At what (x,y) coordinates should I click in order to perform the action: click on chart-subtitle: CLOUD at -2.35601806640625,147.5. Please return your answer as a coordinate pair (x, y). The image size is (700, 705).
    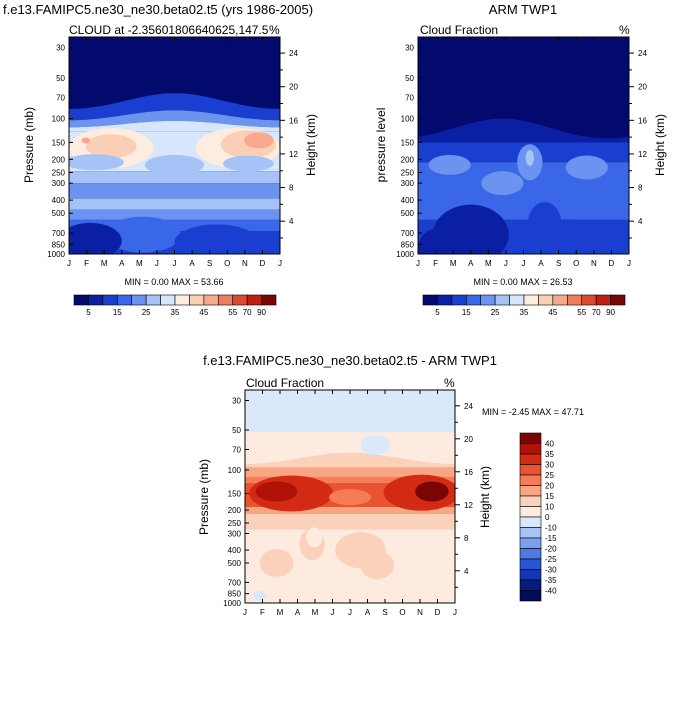
    Looking at the image, I should click on (169, 30).